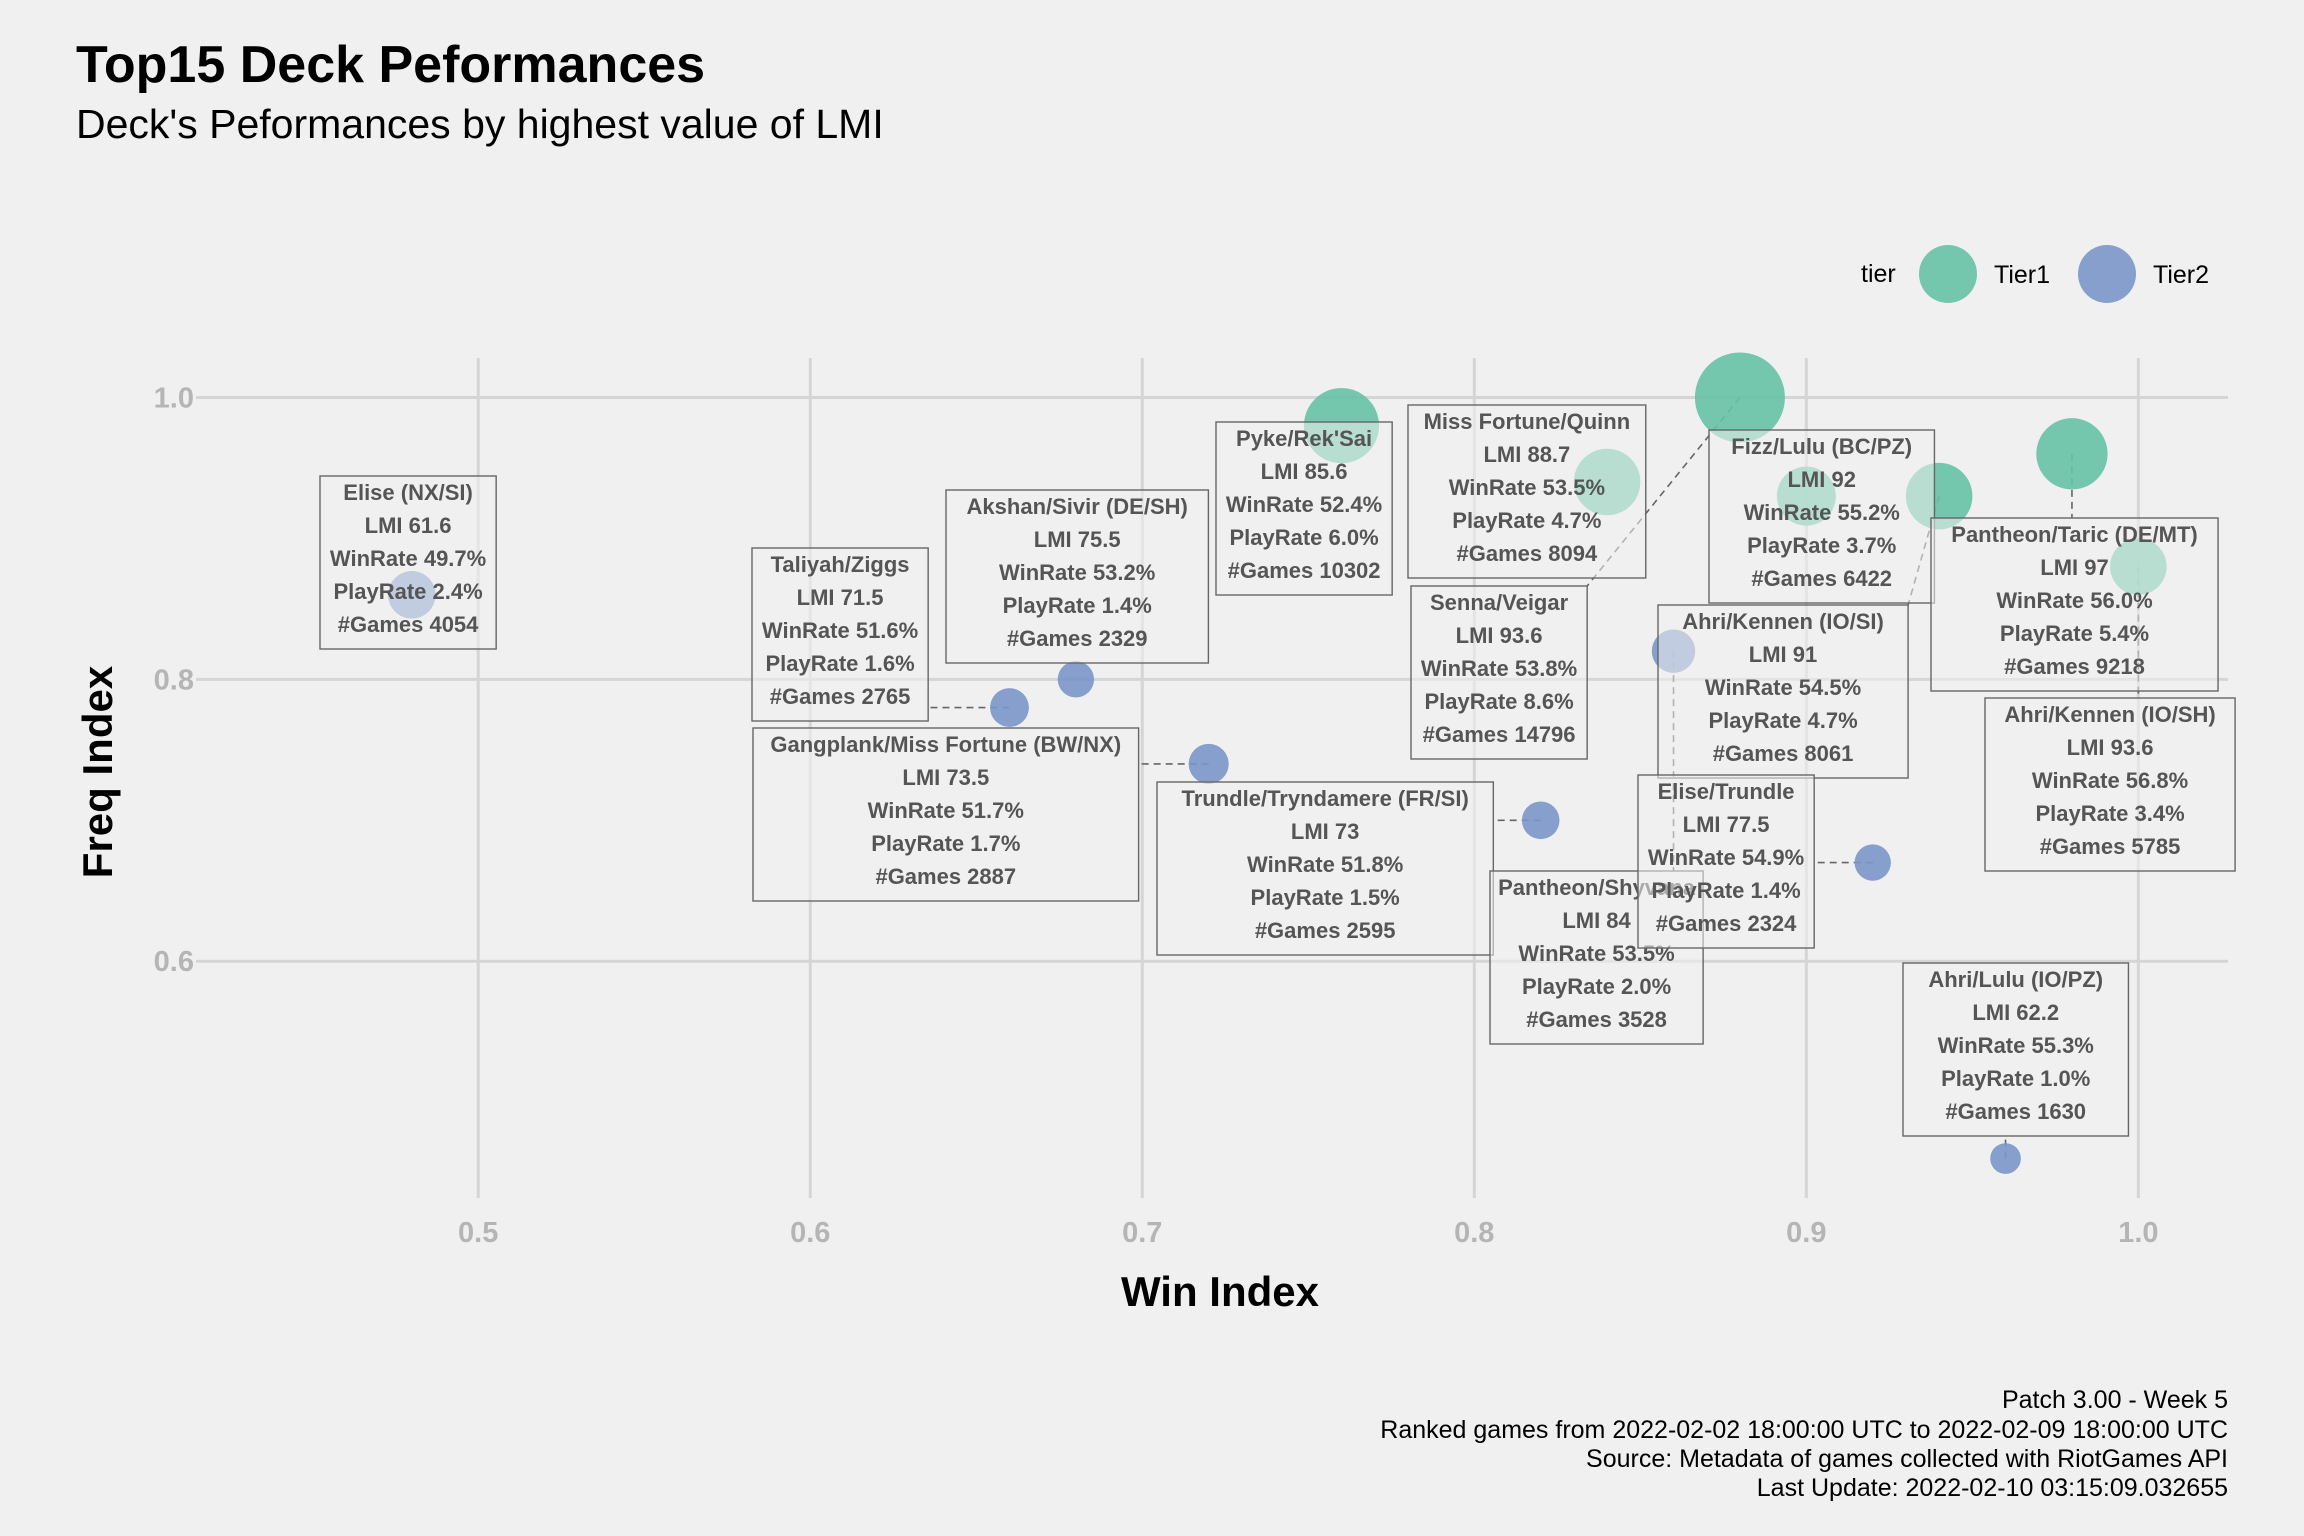 Image resolution: width=2304 pixels, height=1536 pixels. I want to click on x-tick-label: 0.9, so click(1806, 1233).